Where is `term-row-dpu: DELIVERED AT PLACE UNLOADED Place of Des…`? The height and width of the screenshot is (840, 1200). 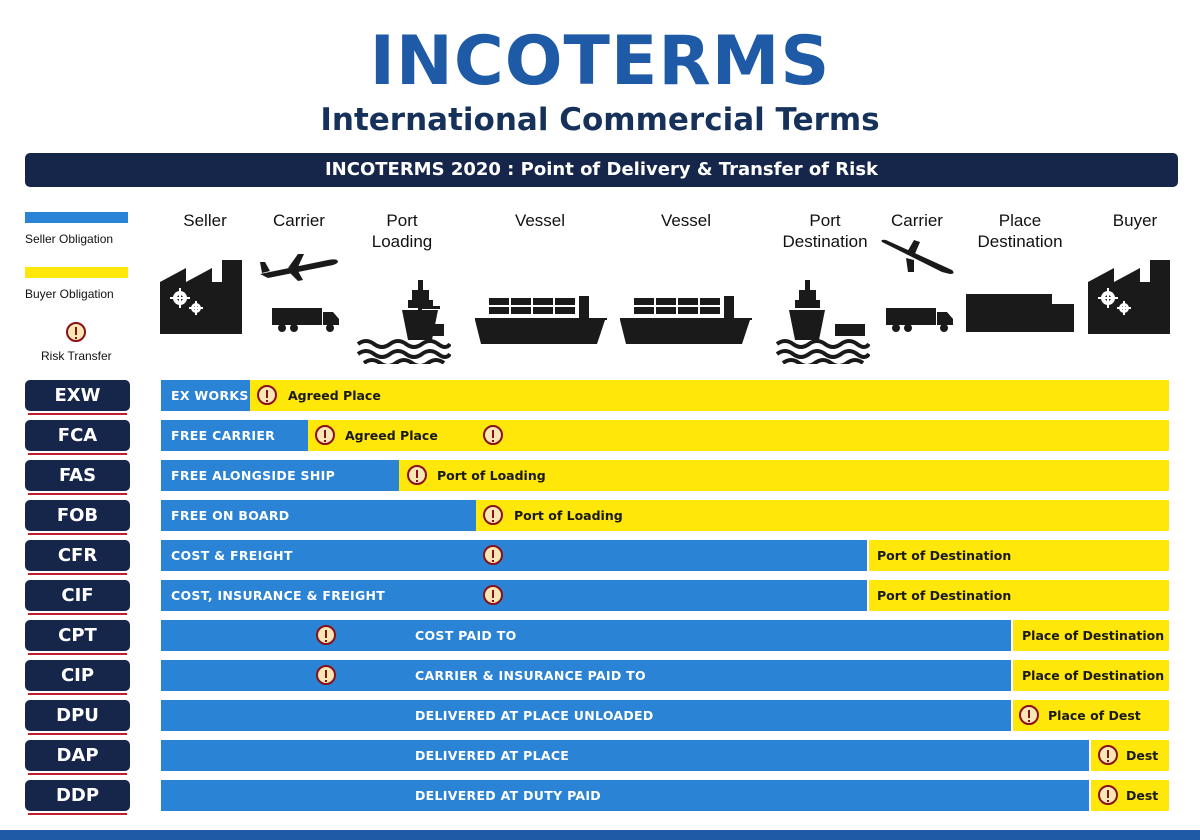 term-row-dpu: DELIVERED AT PLACE UNLOADED Place of Des… is located at coordinates (665, 715).